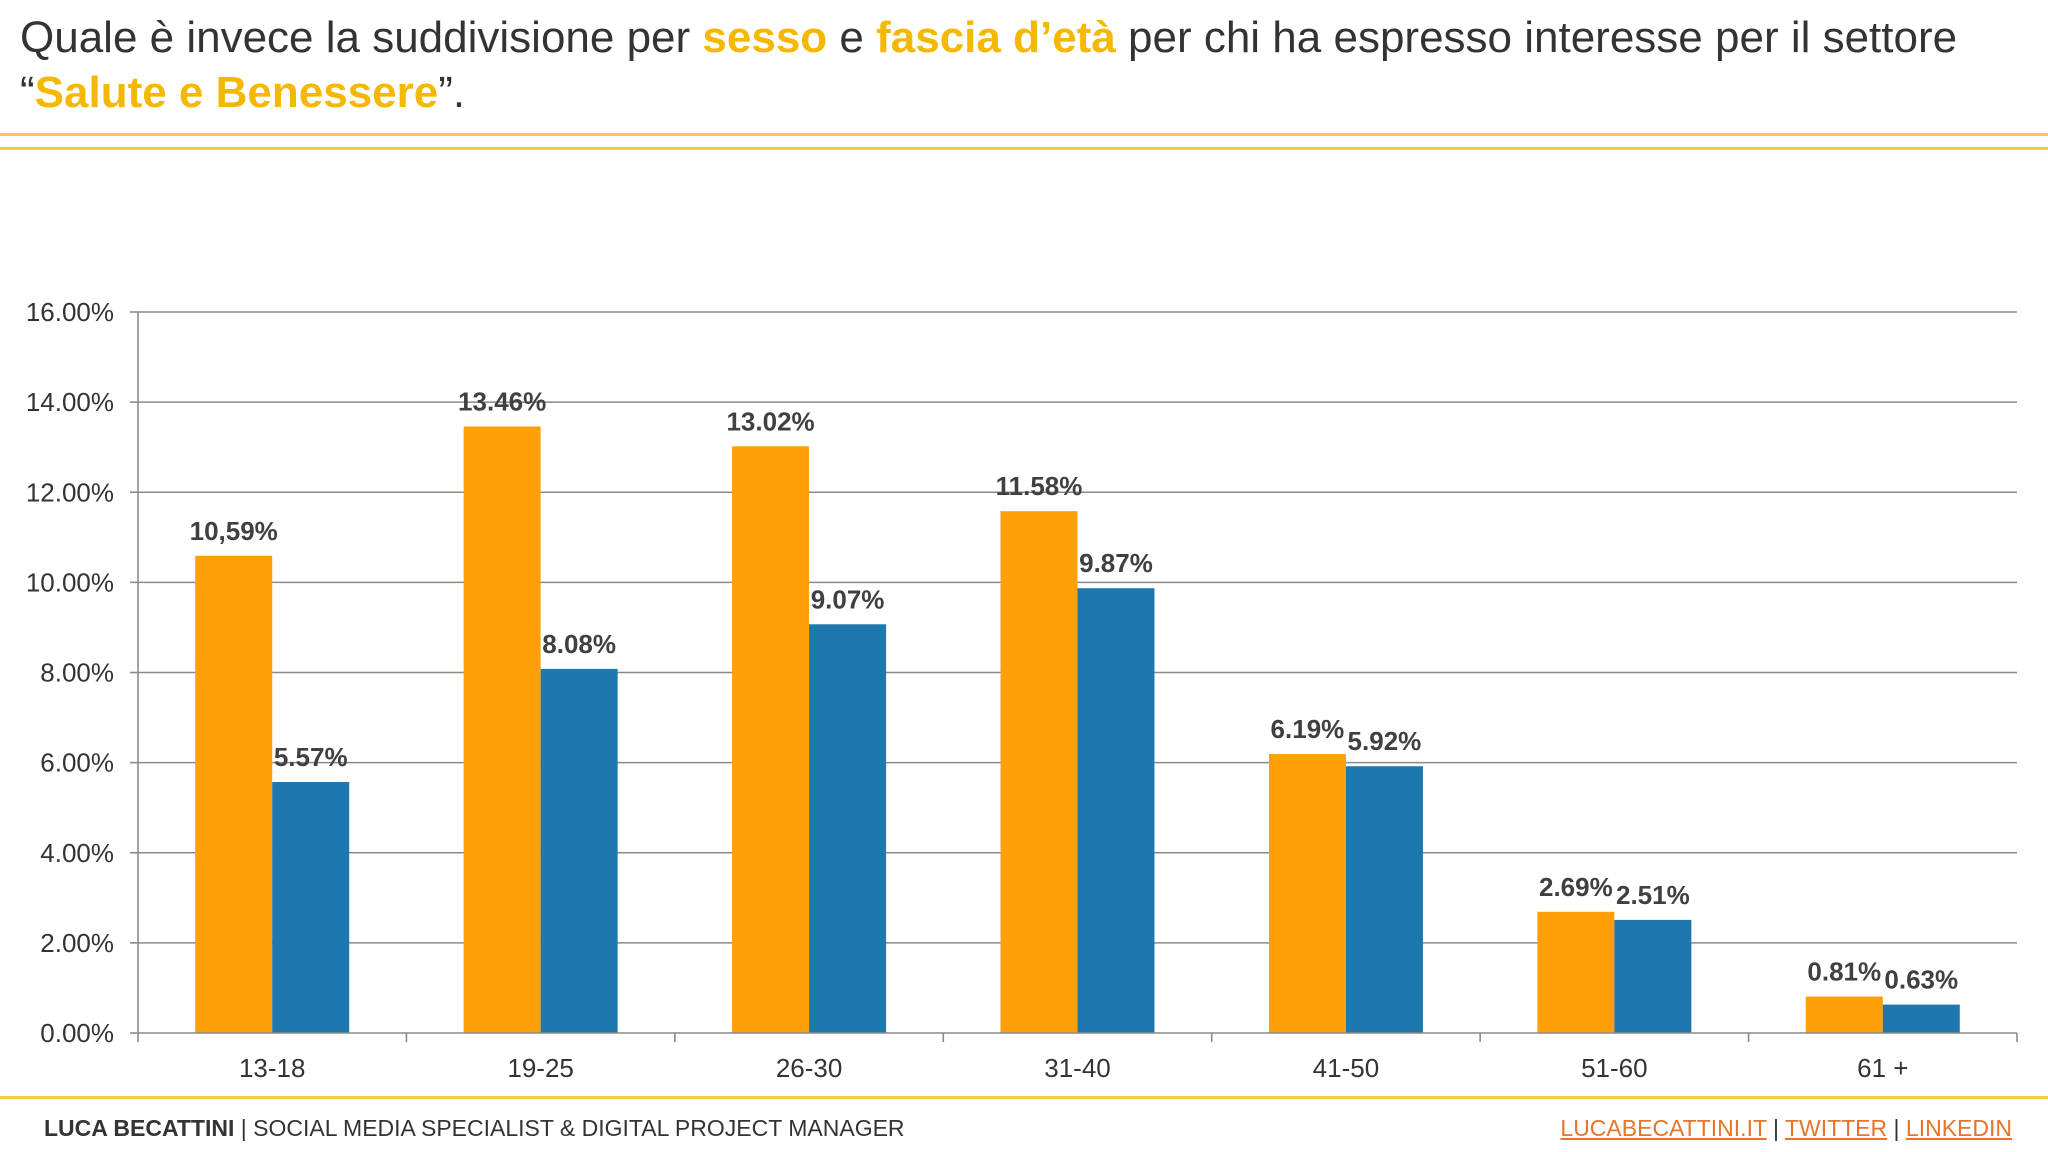  What do you see at coordinates (272, 1066) in the screenshot?
I see `x-category-label: 13-18` at bounding box center [272, 1066].